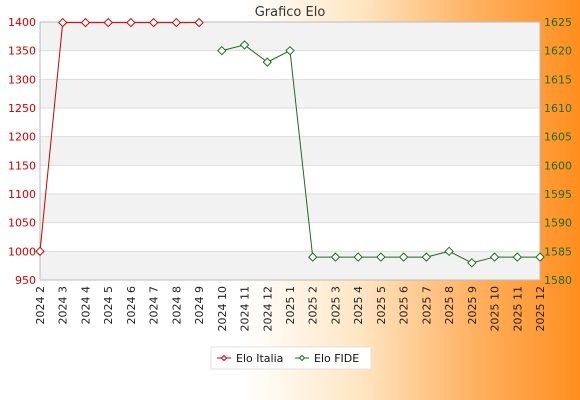 The height and width of the screenshot is (400, 580). I want to click on y-right-tick-label: 1600, so click(558, 165).